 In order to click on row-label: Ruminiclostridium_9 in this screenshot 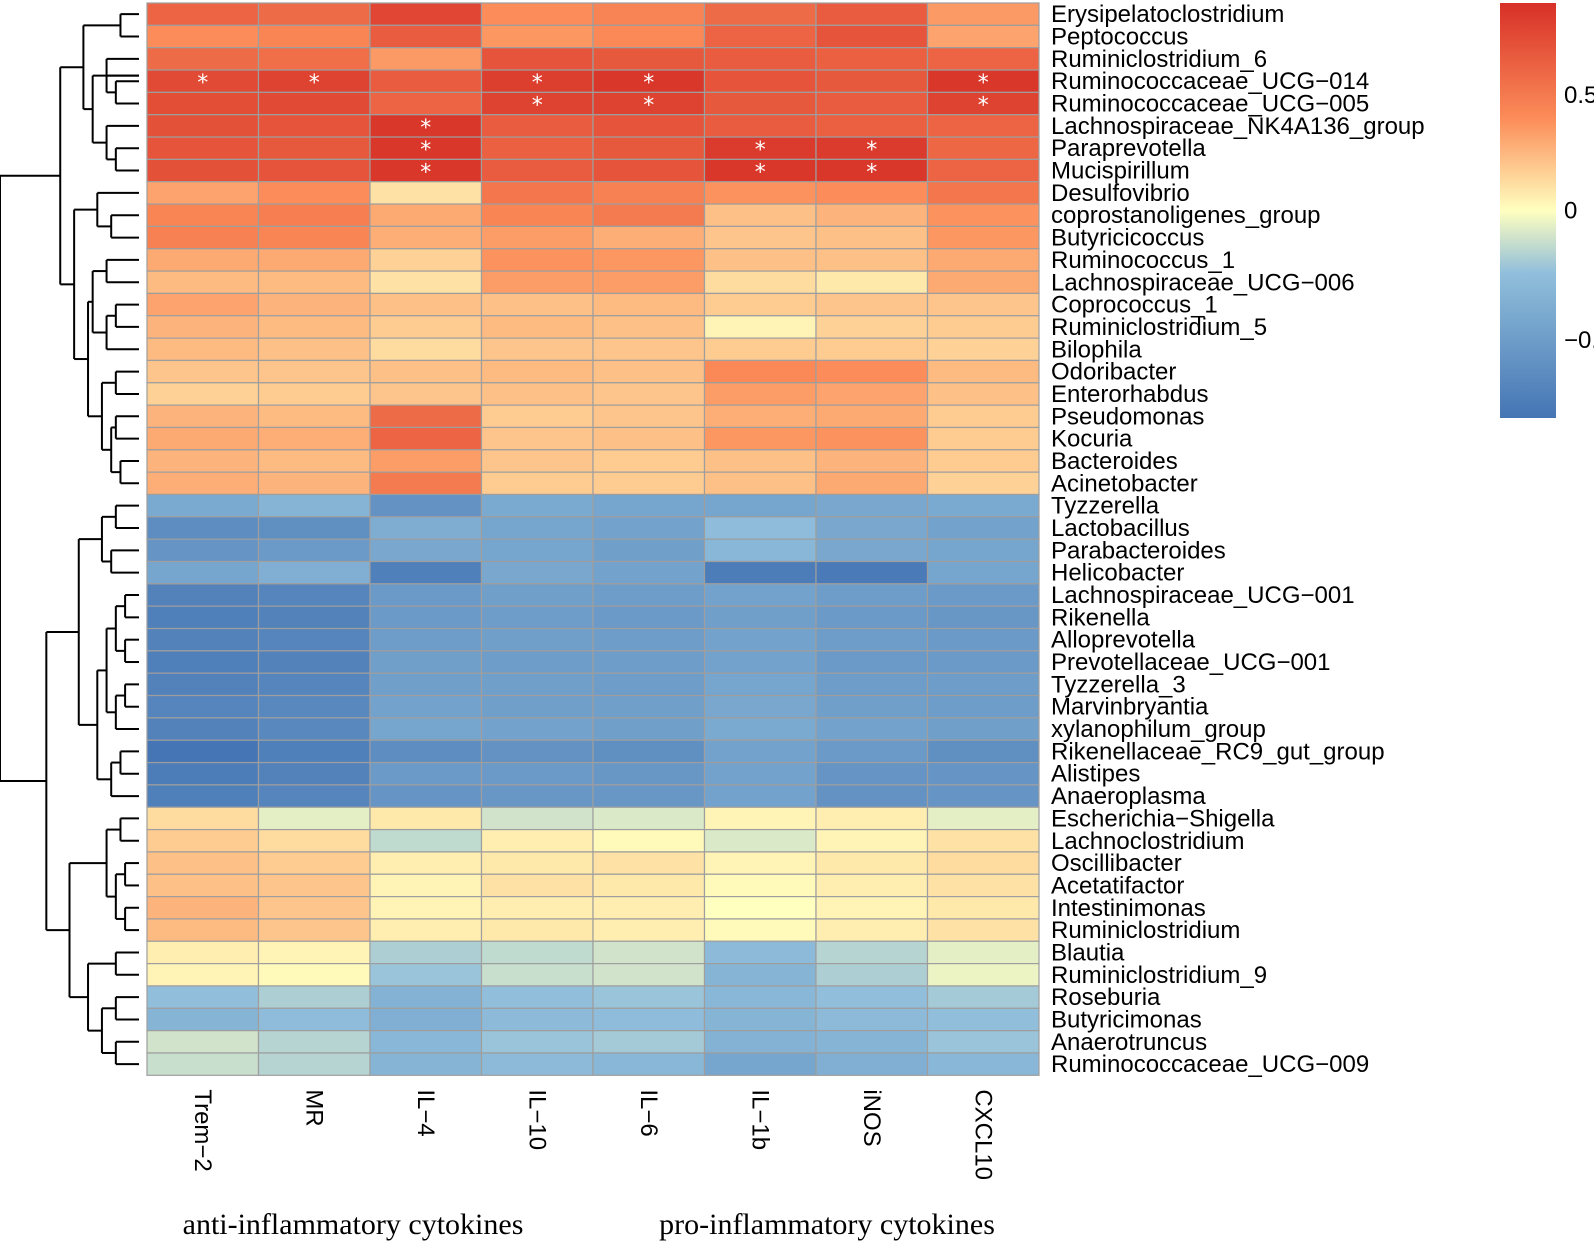, I will do `click(1159, 975)`.